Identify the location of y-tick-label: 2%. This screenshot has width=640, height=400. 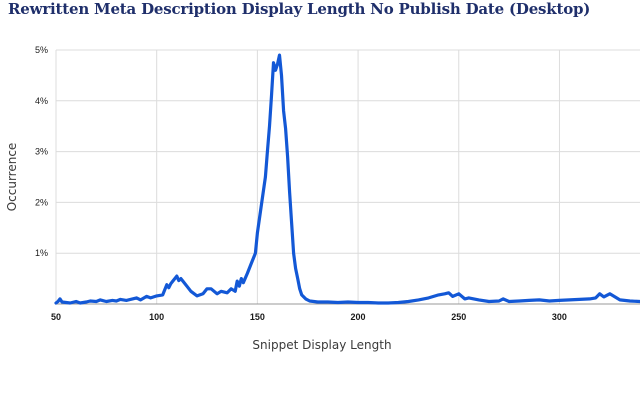
(41, 202).